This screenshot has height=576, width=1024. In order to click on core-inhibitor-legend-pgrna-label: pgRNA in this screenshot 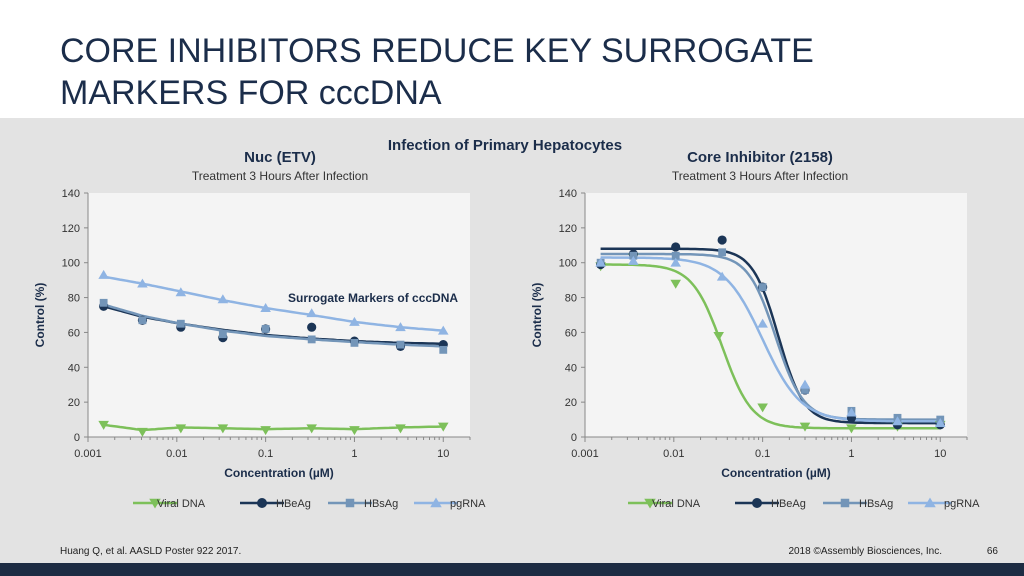, I will do `click(962, 504)`.